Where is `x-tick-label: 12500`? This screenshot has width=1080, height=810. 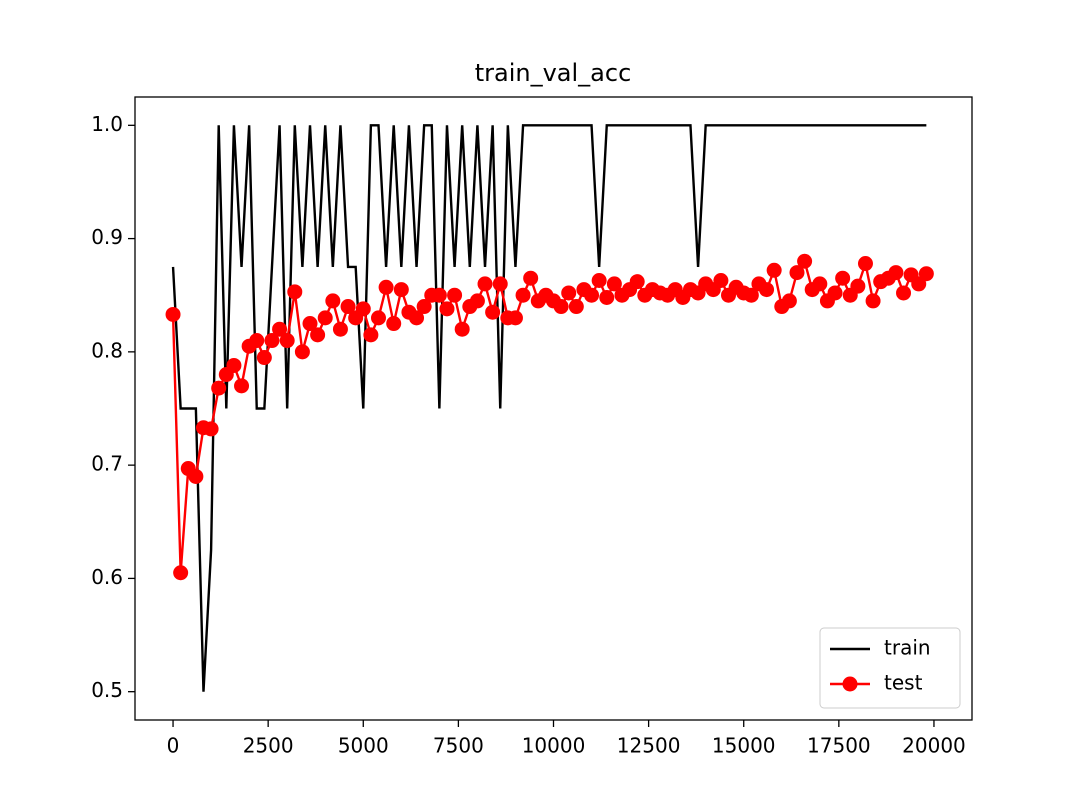 x-tick-label: 12500 is located at coordinates (649, 746).